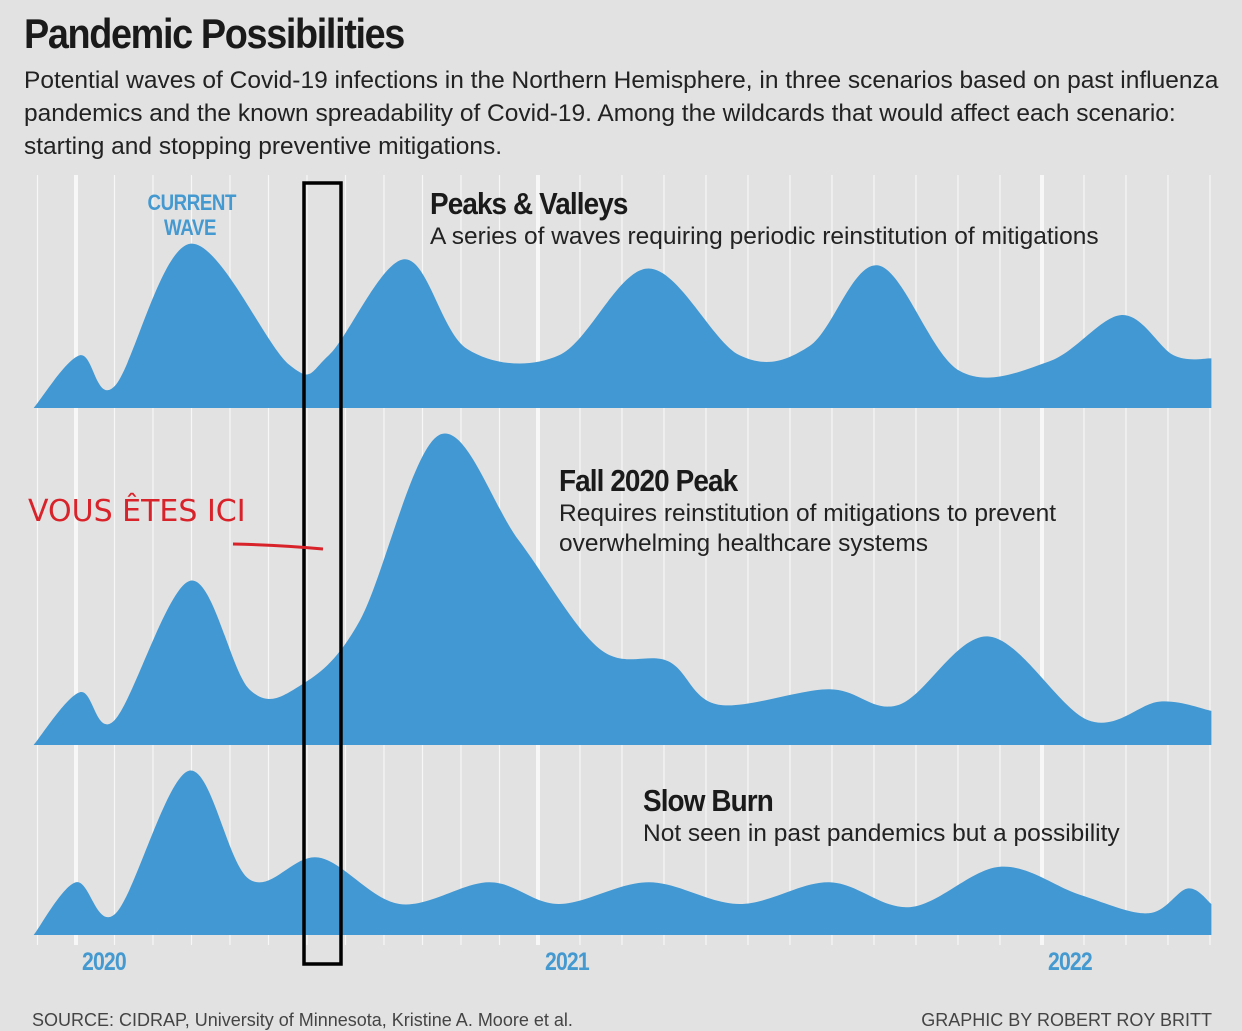 The width and height of the screenshot is (1242, 1031). Describe the element at coordinates (104, 962) in the screenshot. I see `x-tick-label: 2020` at that location.